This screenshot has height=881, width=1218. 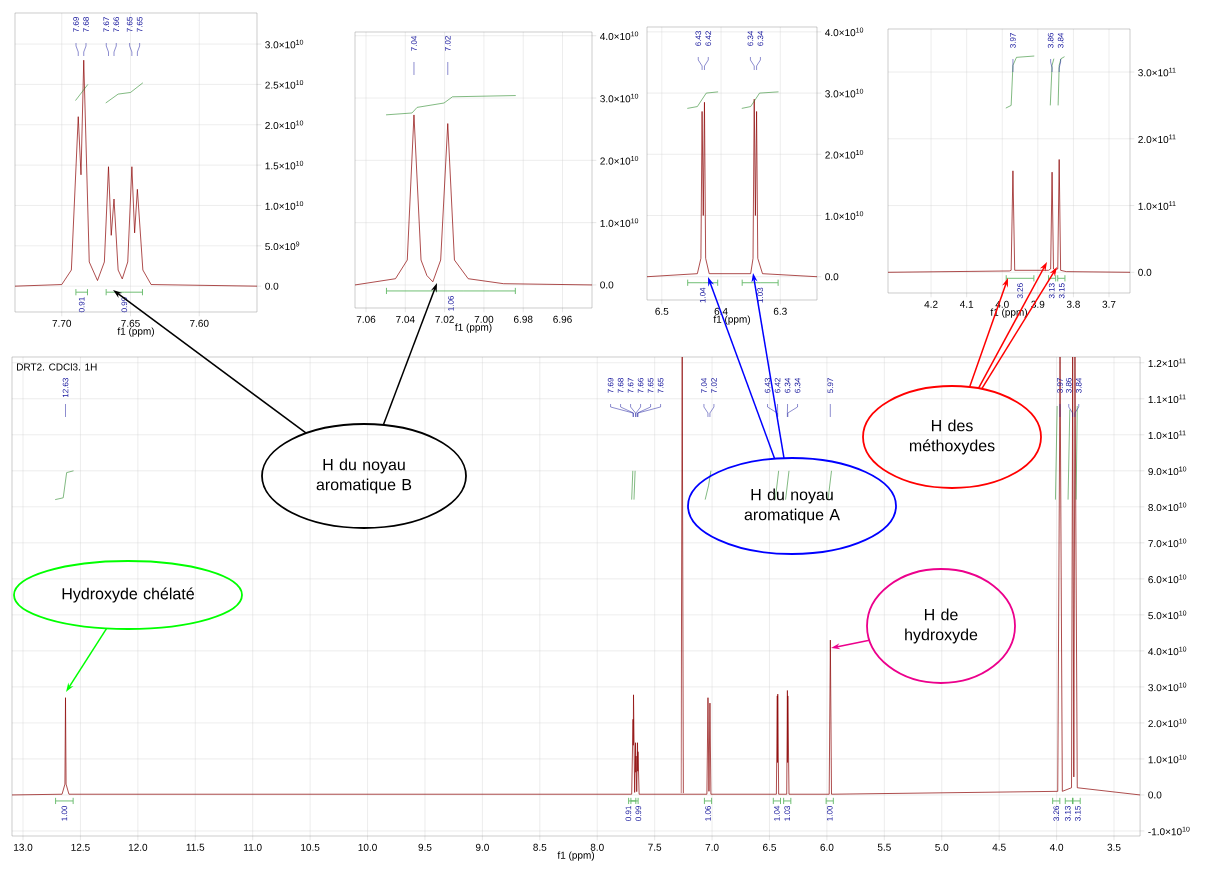 I want to click on x-tick-label: 8.0, so click(x=597, y=847).